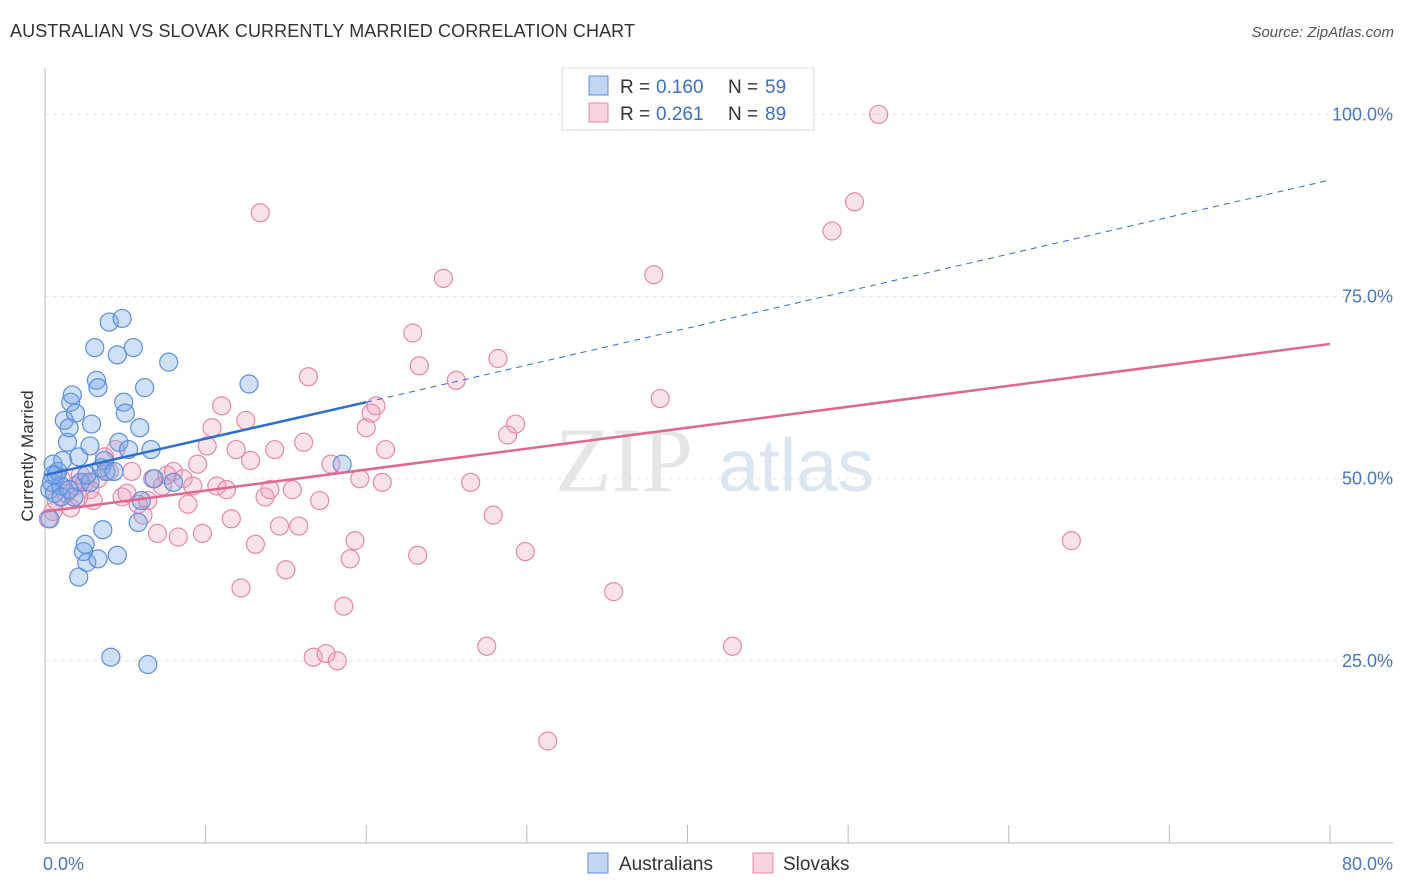  I want to click on legend-frame, so click(688, 99).